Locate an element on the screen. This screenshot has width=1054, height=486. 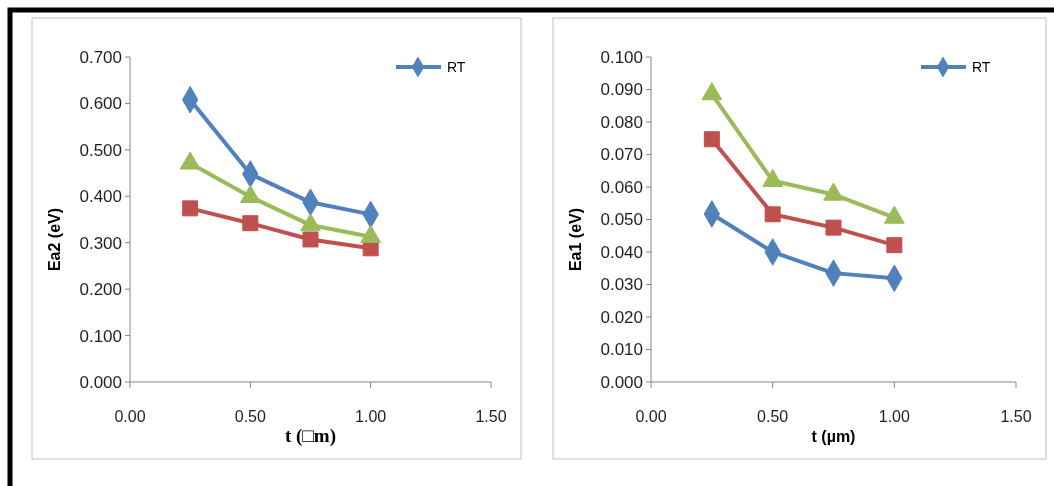
y-tick-label: 0.050 is located at coordinates (621, 220).